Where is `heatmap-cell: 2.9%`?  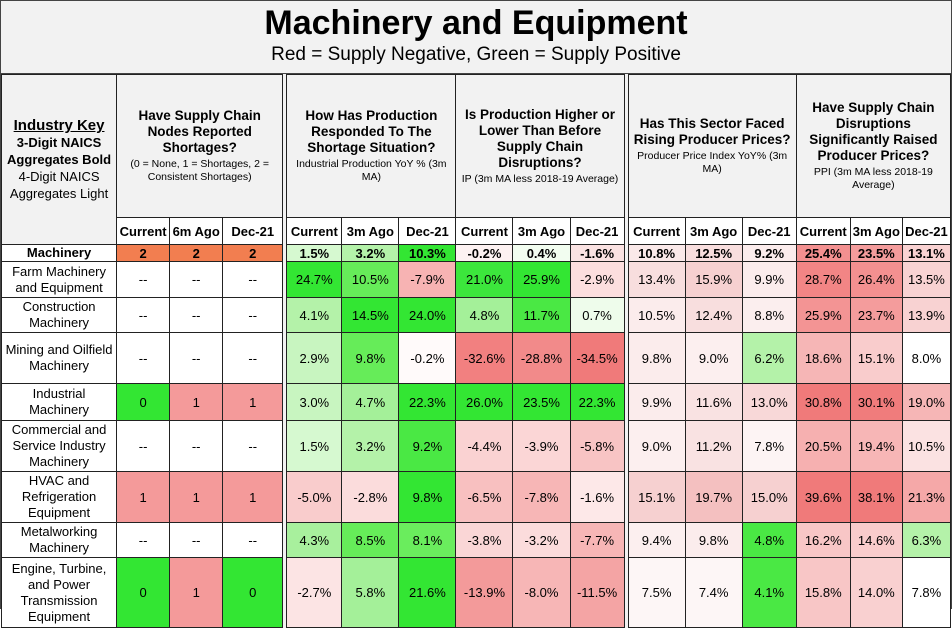
heatmap-cell: 2.9% is located at coordinates (314, 358).